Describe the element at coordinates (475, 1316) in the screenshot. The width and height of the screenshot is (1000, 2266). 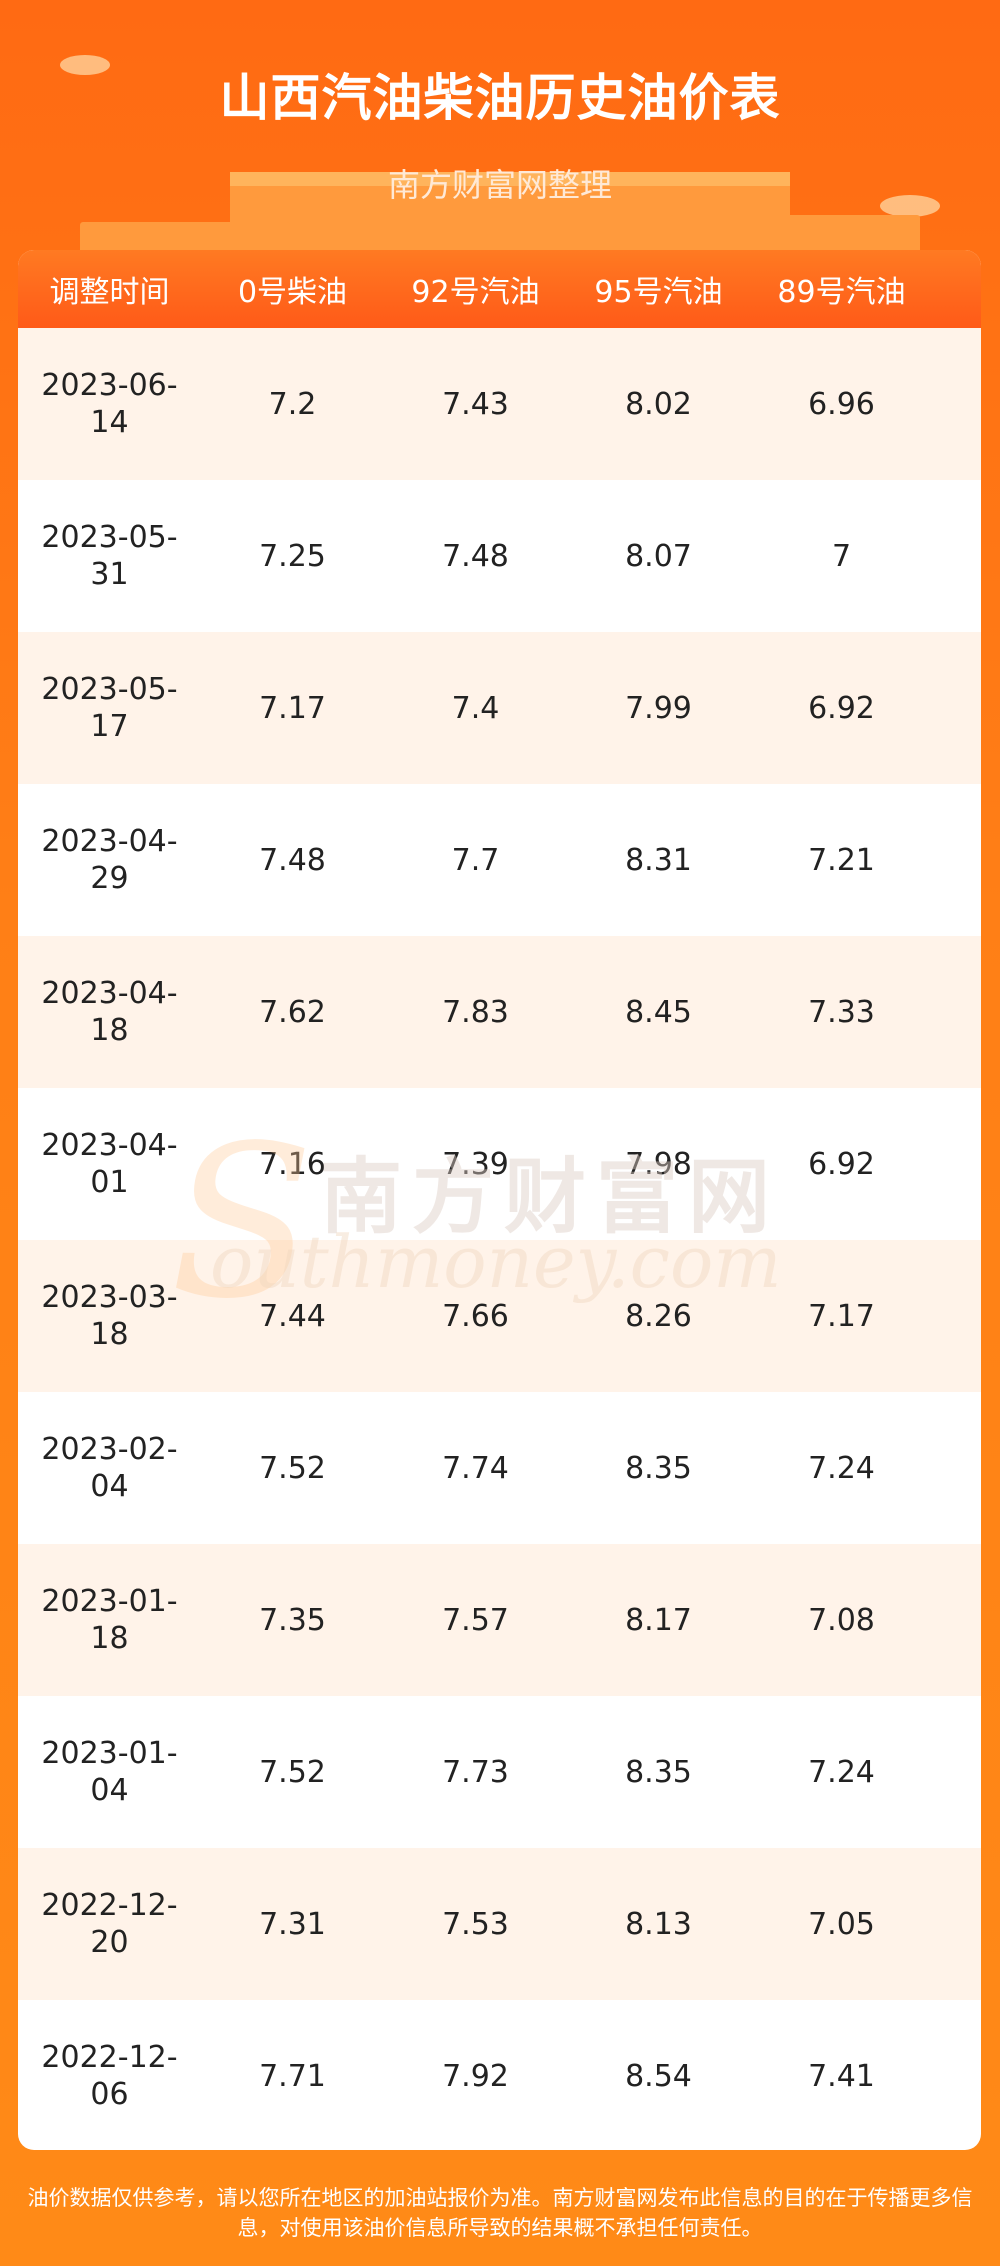
I see `gasoline-92-cell: 7.66` at that location.